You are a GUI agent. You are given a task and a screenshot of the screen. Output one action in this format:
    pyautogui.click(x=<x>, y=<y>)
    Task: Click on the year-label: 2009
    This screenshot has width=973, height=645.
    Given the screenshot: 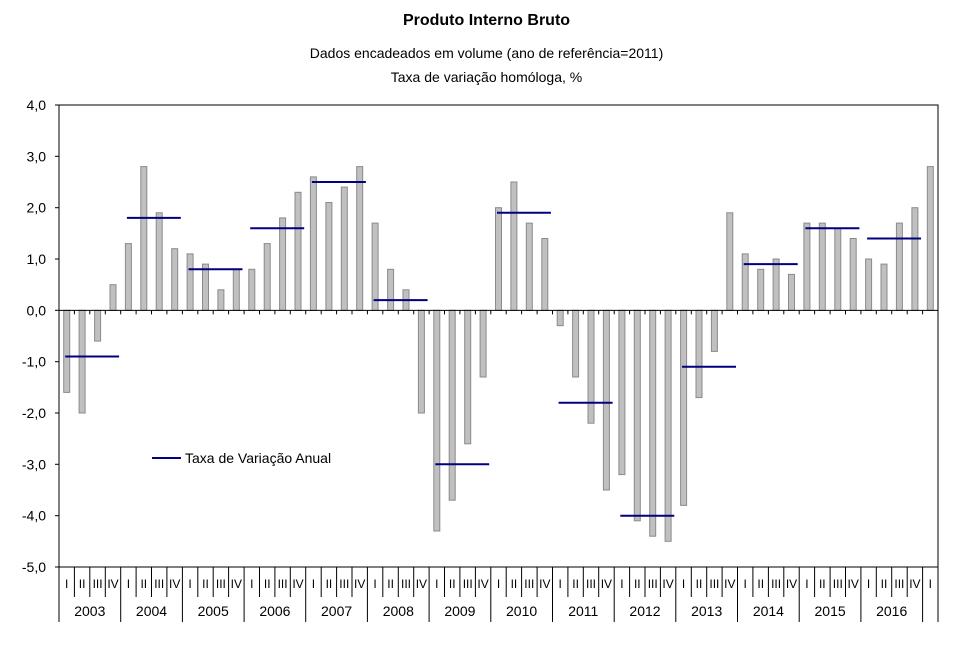 What is the action you would take?
    pyautogui.click(x=459, y=611)
    